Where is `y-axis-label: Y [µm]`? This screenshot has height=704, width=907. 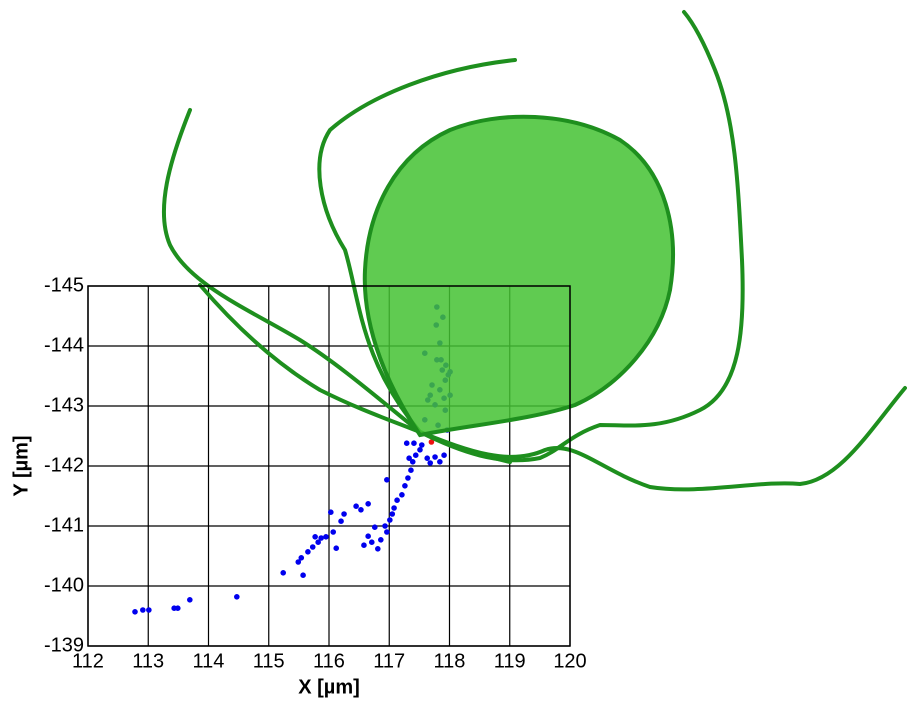
y-axis-label: Y [µm] is located at coordinates (21, 465).